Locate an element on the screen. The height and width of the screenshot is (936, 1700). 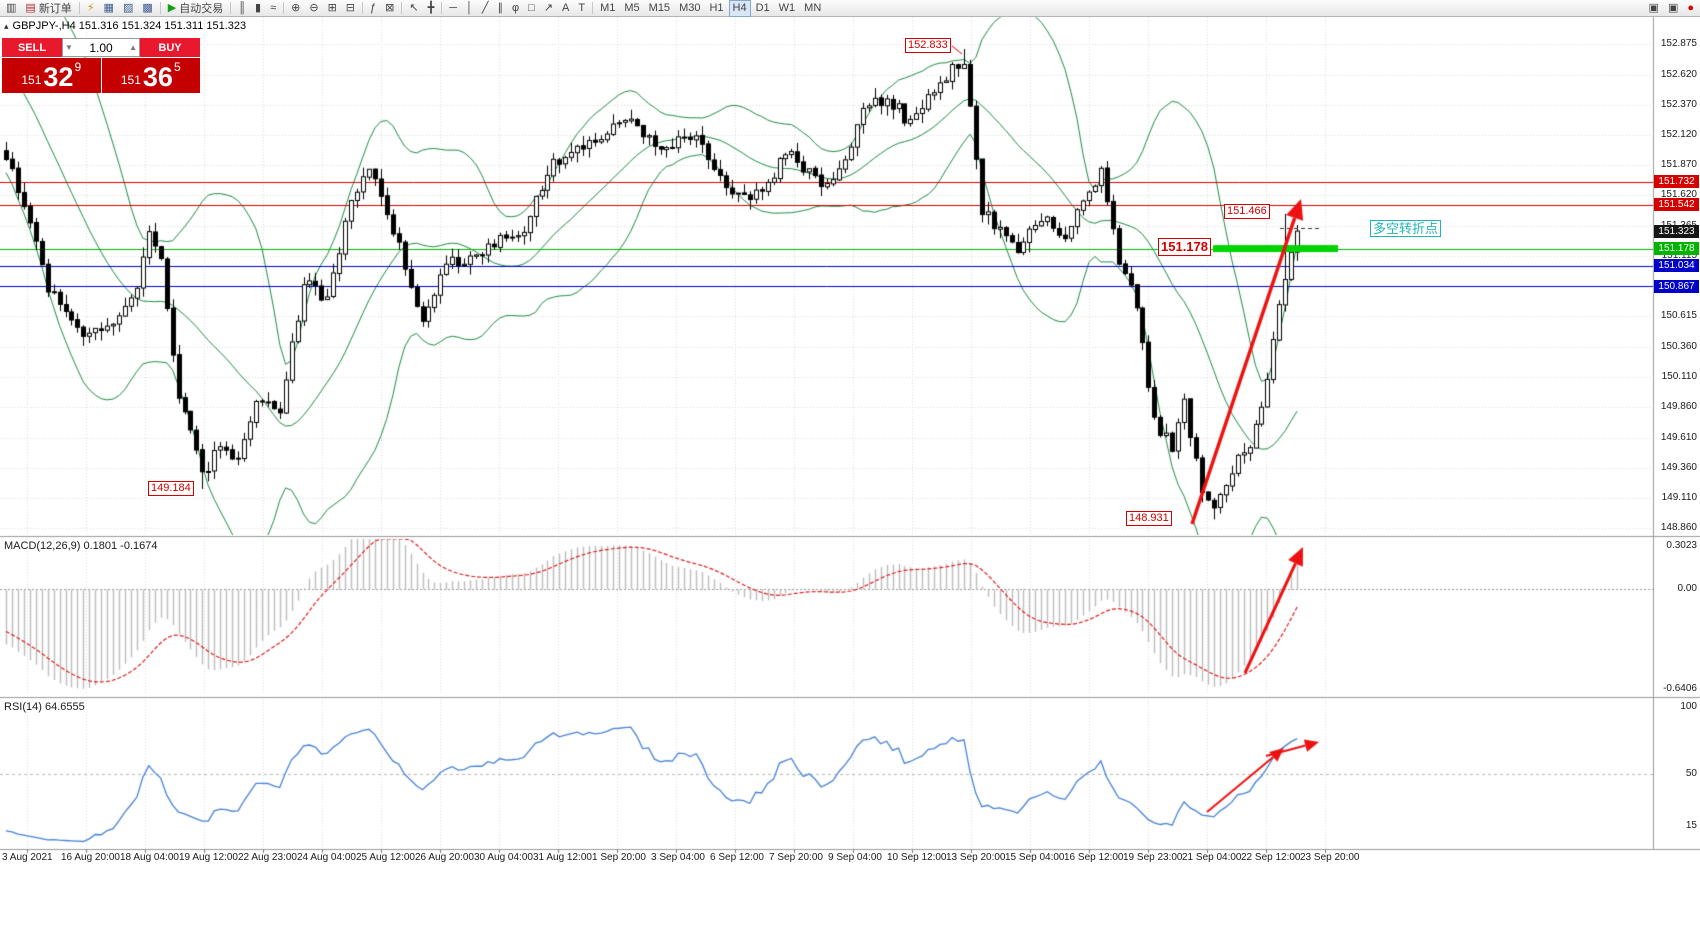
bar-chart-icon: ║ is located at coordinates (242, 8).